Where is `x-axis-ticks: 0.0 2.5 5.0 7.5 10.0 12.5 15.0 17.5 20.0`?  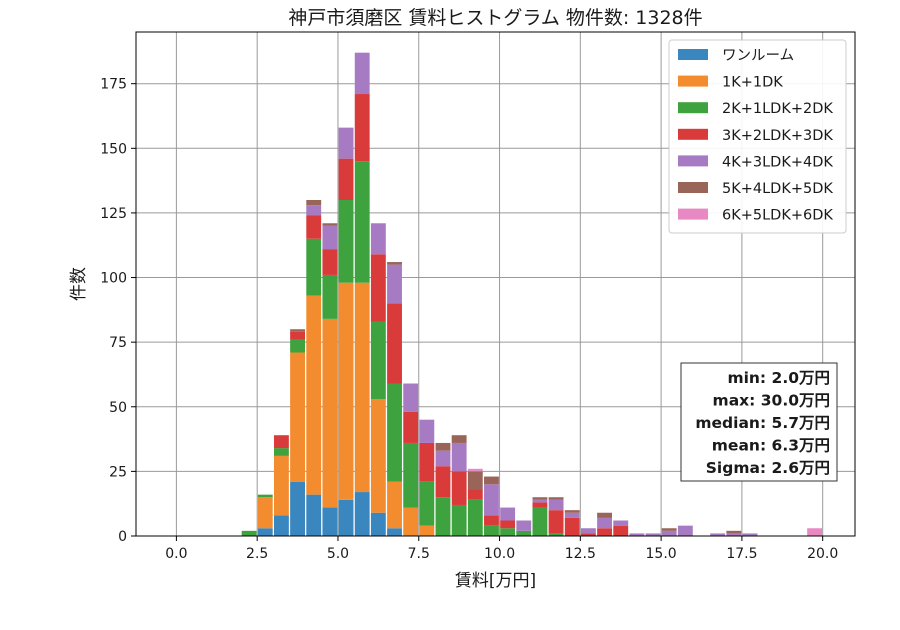
x-axis-ticks: 0.0 2.5 5.0 7.5 10.0 12.5 15.0 17.5 20.0 is located at coordinates (501, 549).